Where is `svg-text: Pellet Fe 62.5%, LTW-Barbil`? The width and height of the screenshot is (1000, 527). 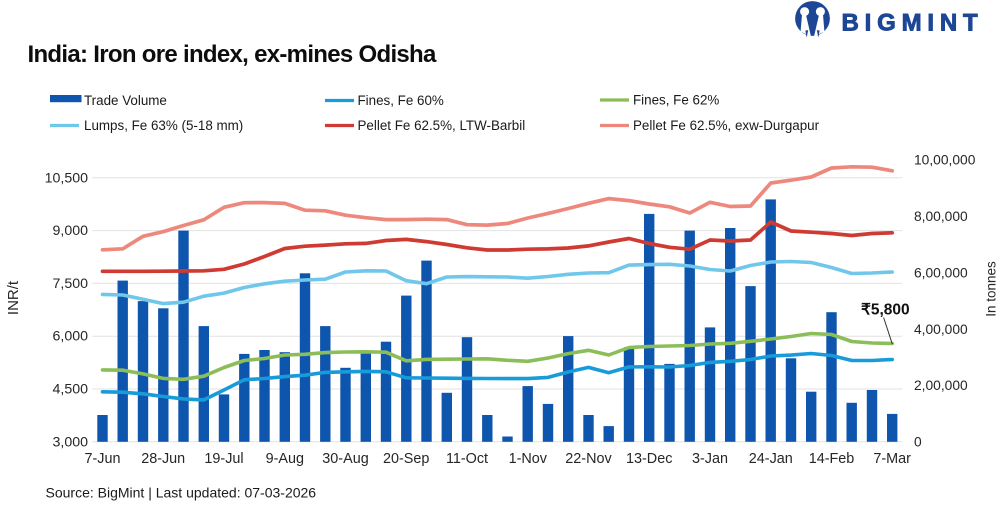
svg-text: Pellet Fe 62.5%, LTW-Barbil is located at coordinates (442, 125).